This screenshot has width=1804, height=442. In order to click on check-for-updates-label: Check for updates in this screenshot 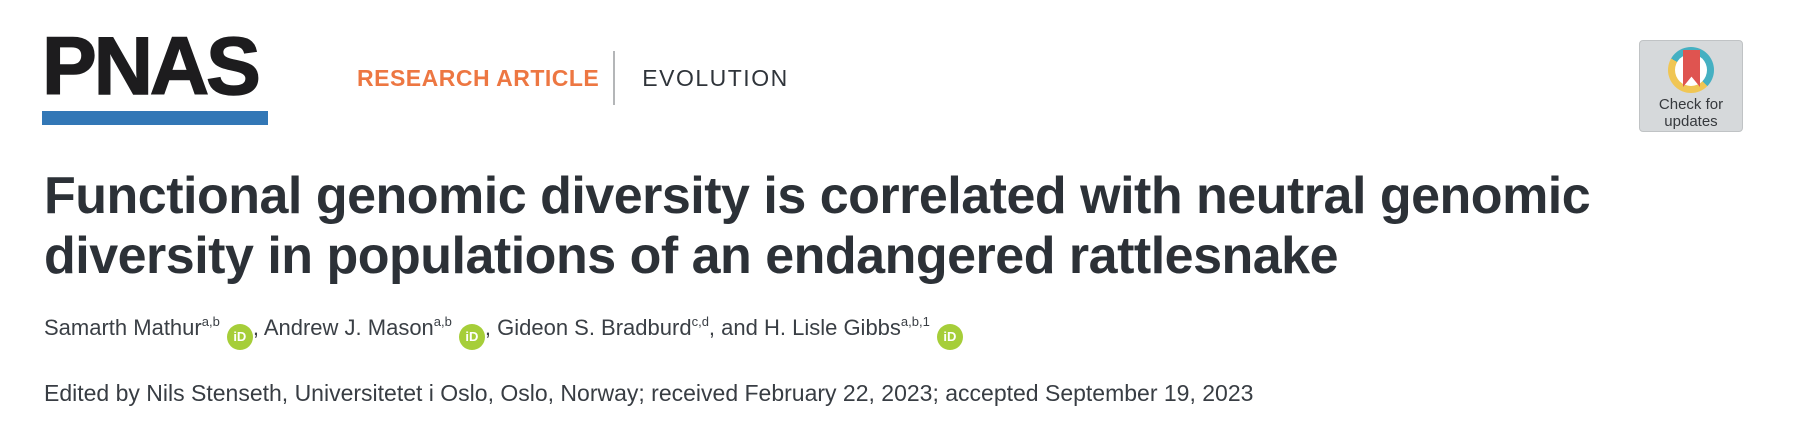, I will do `click(1691, 113)`.